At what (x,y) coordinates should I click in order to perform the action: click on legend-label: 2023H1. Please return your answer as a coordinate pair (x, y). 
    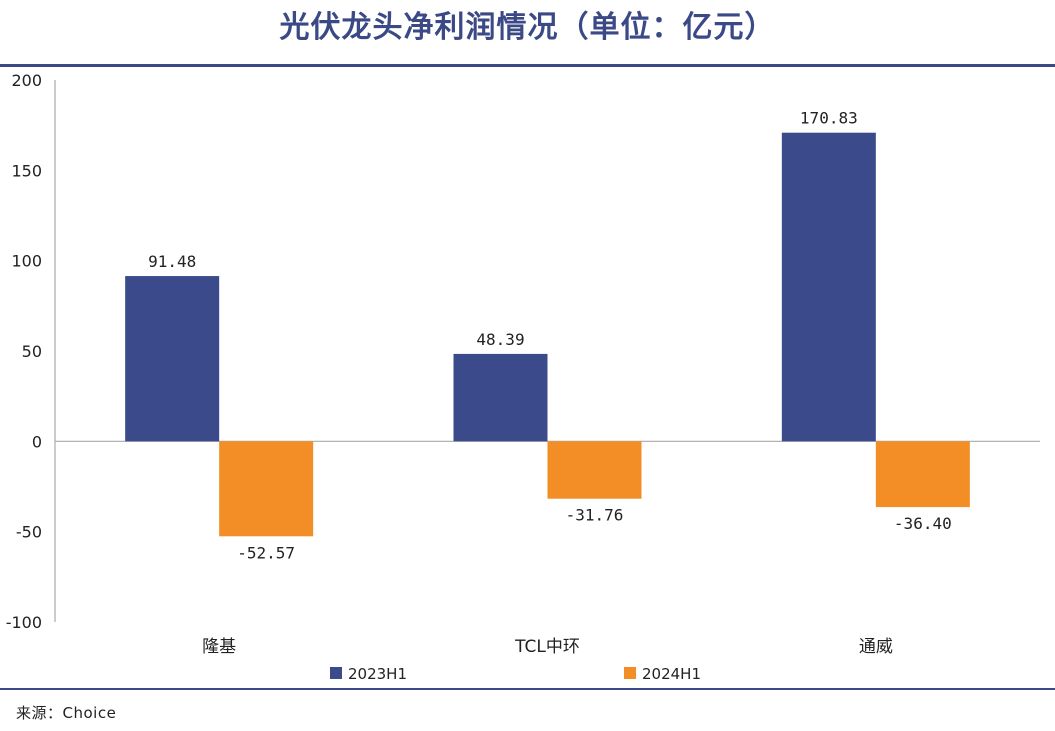
    Looking at the image, I should click on (377, 674).